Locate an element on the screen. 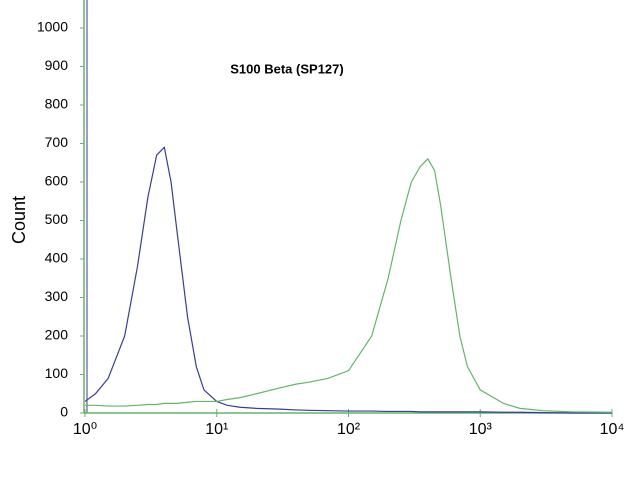 The width and height of the screenshot is (640, 480). y-tick-label: 600 is located at coordinates (57, 181).